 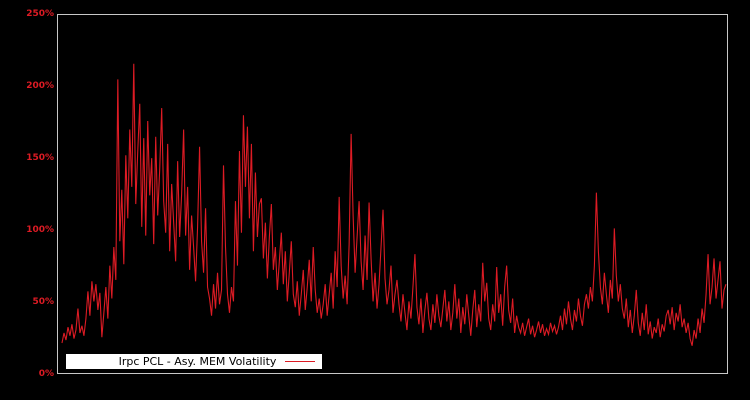 What do you see at coordinates (40, 230) in the screenshot?
I see `y-tick-100: 100%` at bounding box center [40, 230].